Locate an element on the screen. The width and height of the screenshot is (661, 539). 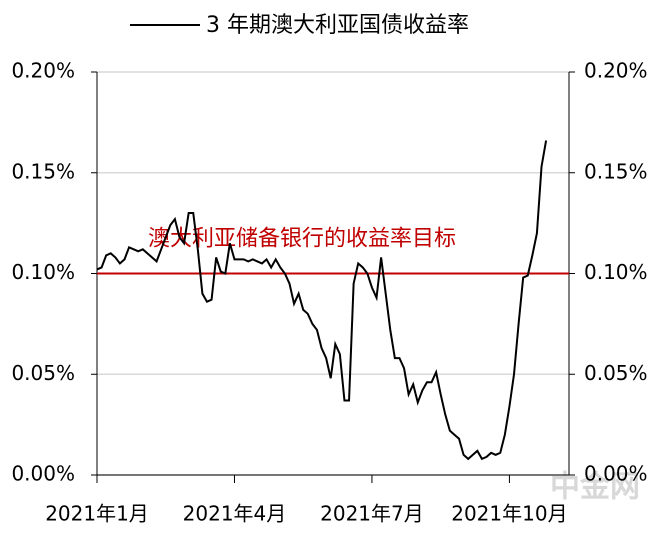
y-tick-label: 0.00% is located at coordinates (43, 474).